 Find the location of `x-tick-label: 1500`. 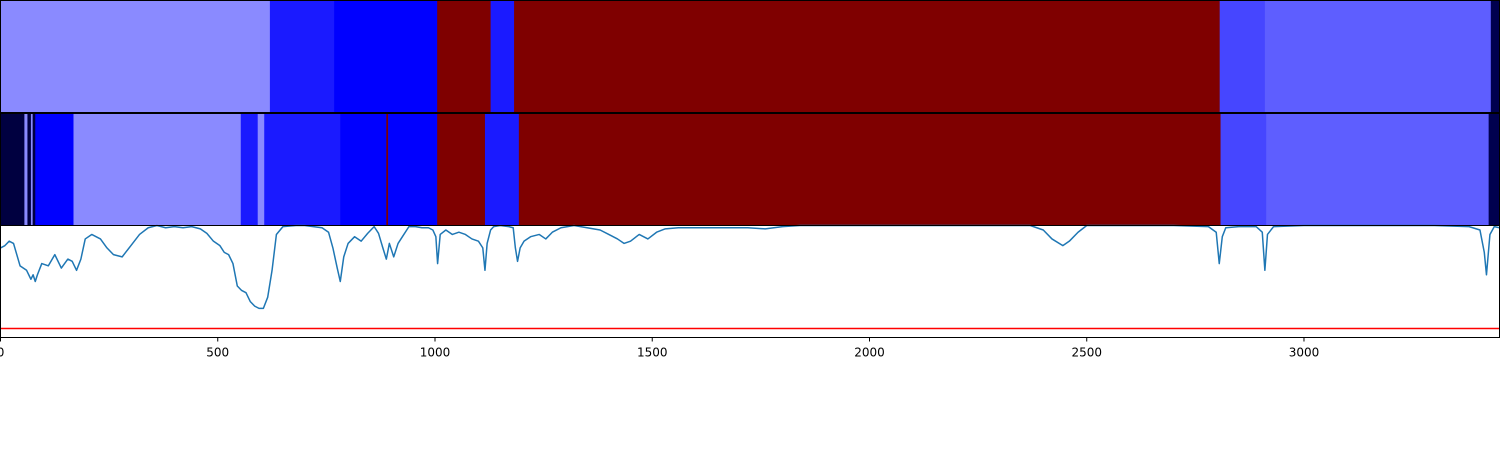

x-tick-label: 1500 is located at coordinates (652, 353).